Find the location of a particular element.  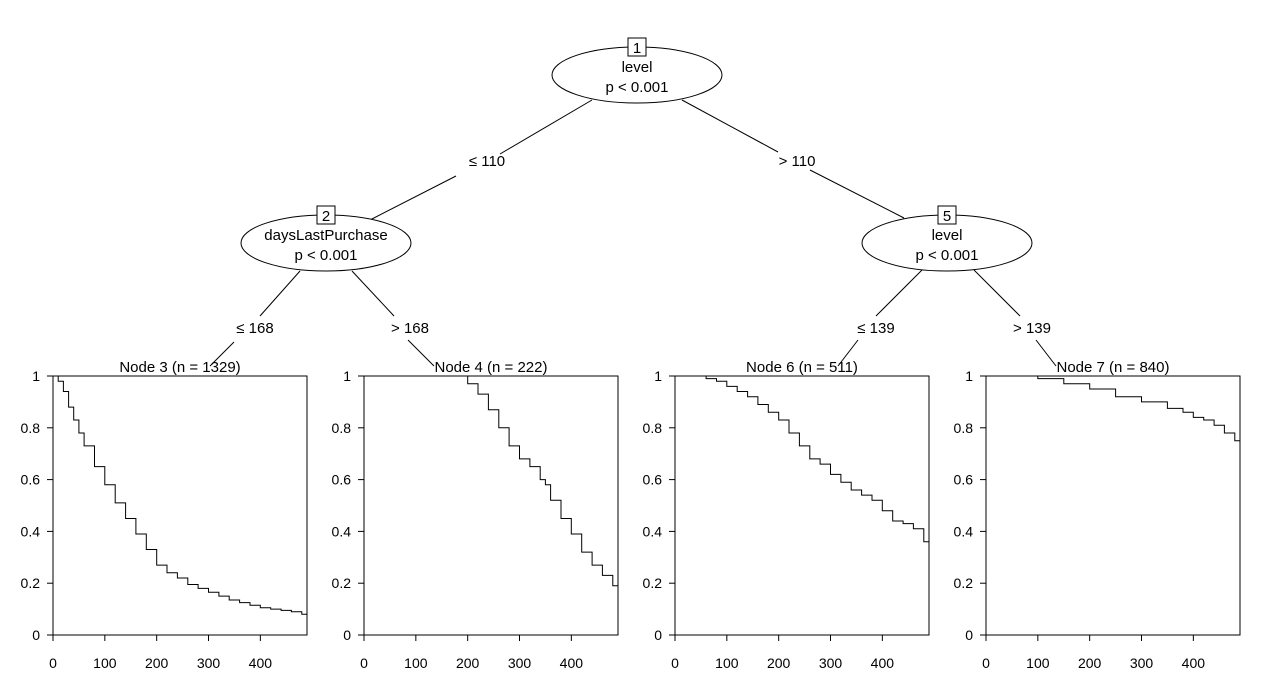

edge-label-2-3: ≤ 168 is located at coordinates (254, 328).